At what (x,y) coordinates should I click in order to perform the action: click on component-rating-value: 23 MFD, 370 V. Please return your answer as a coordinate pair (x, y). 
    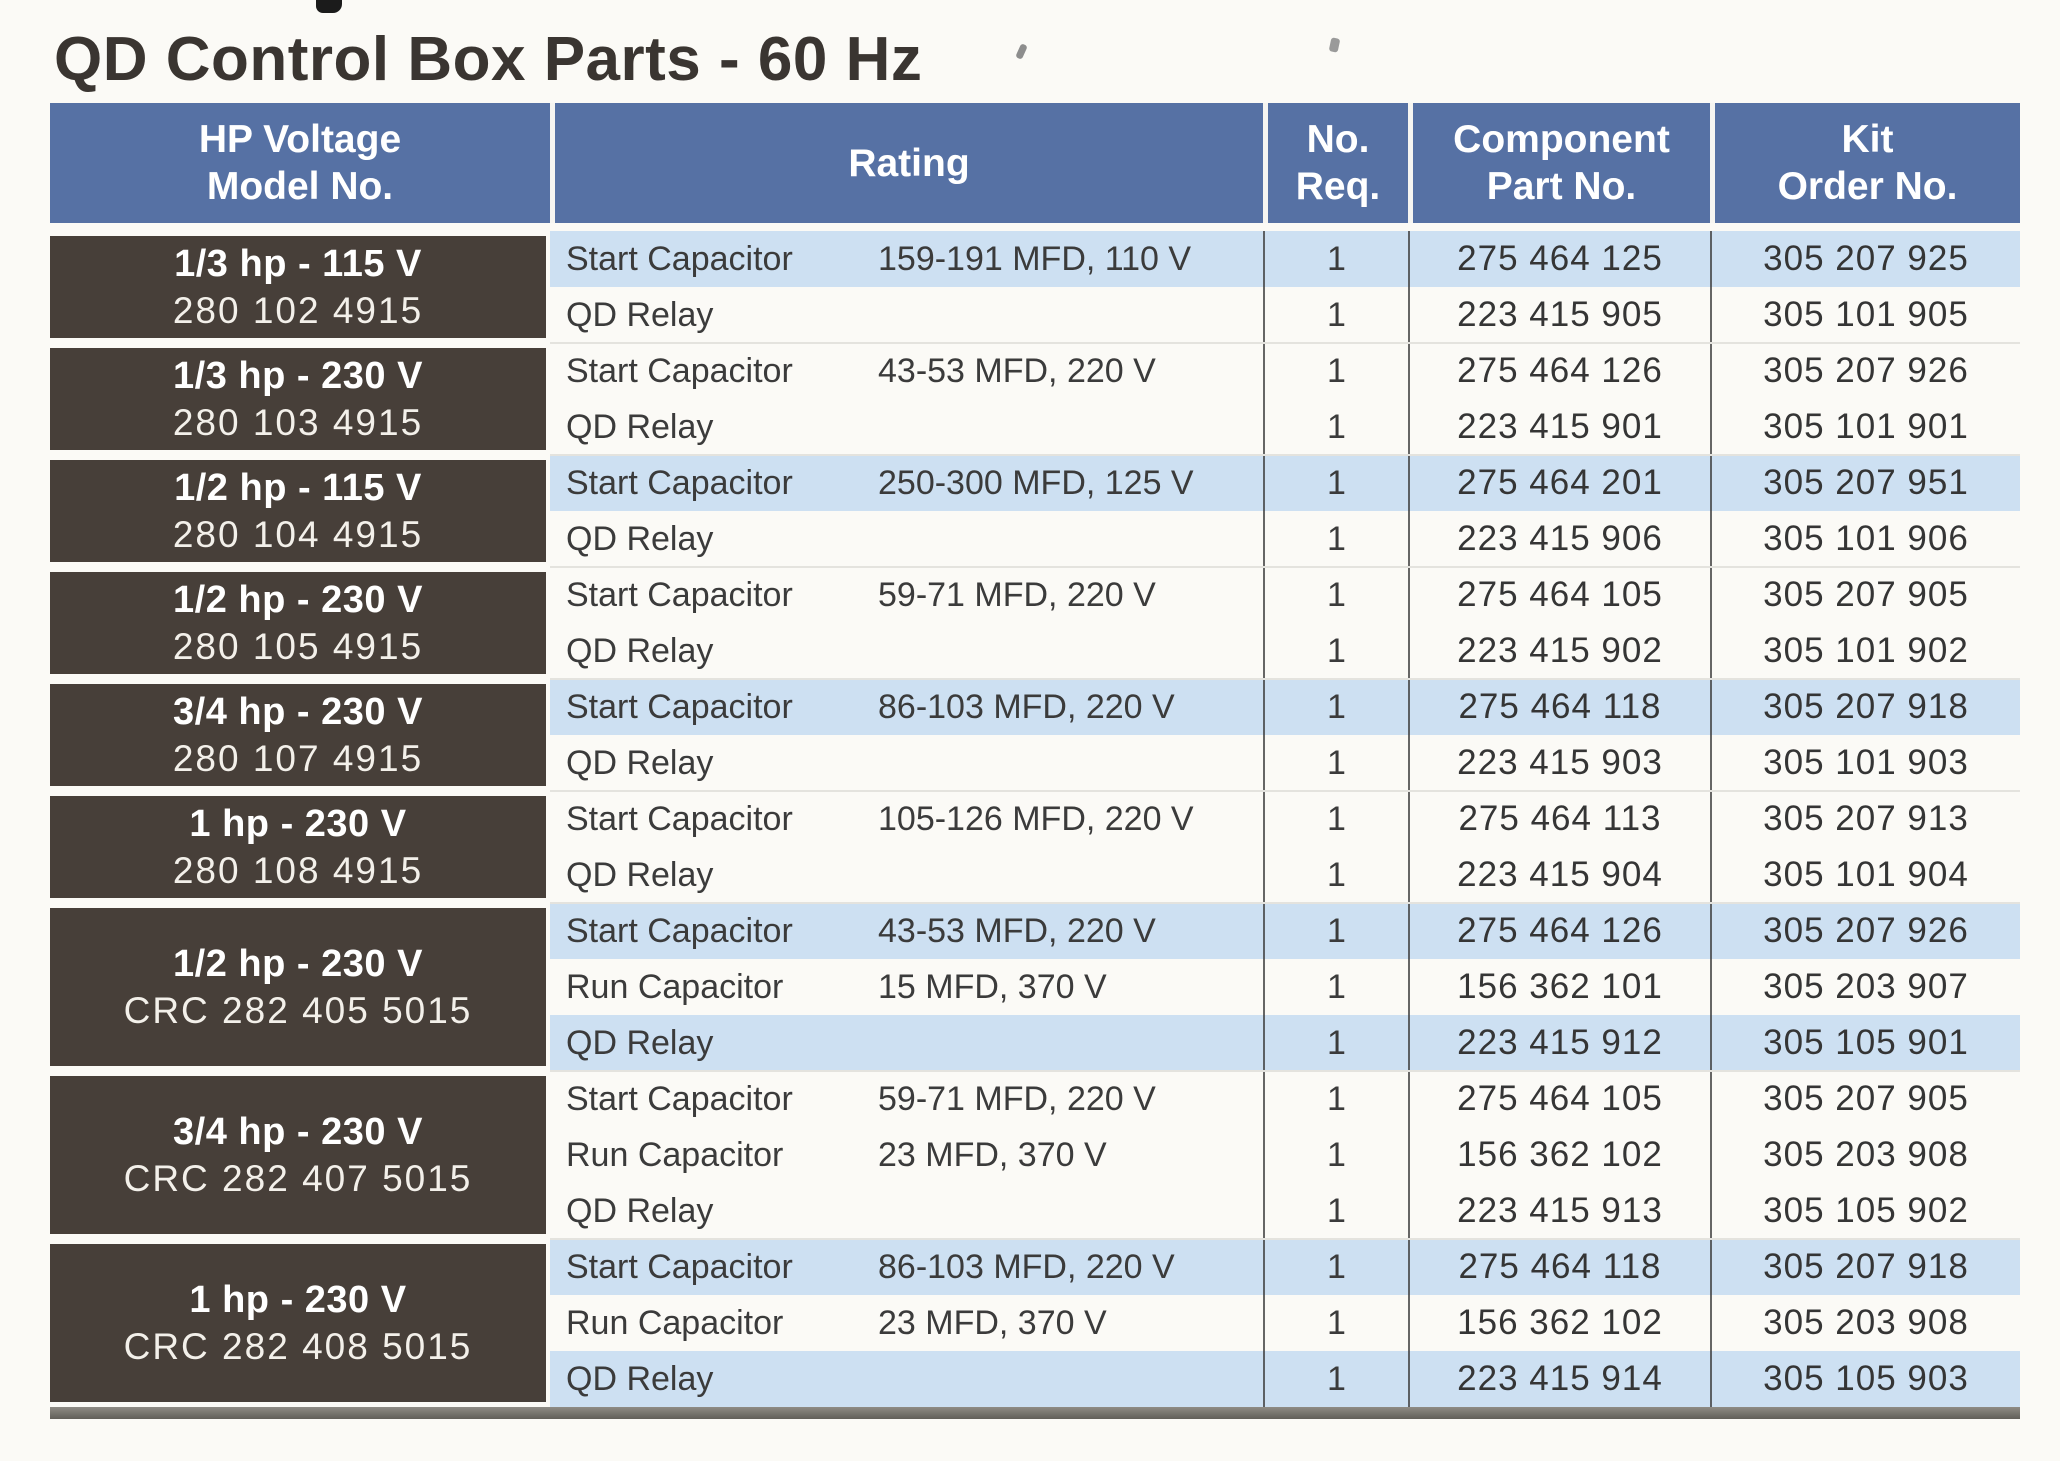
    Looking at the image, I should click on (992, 1322).